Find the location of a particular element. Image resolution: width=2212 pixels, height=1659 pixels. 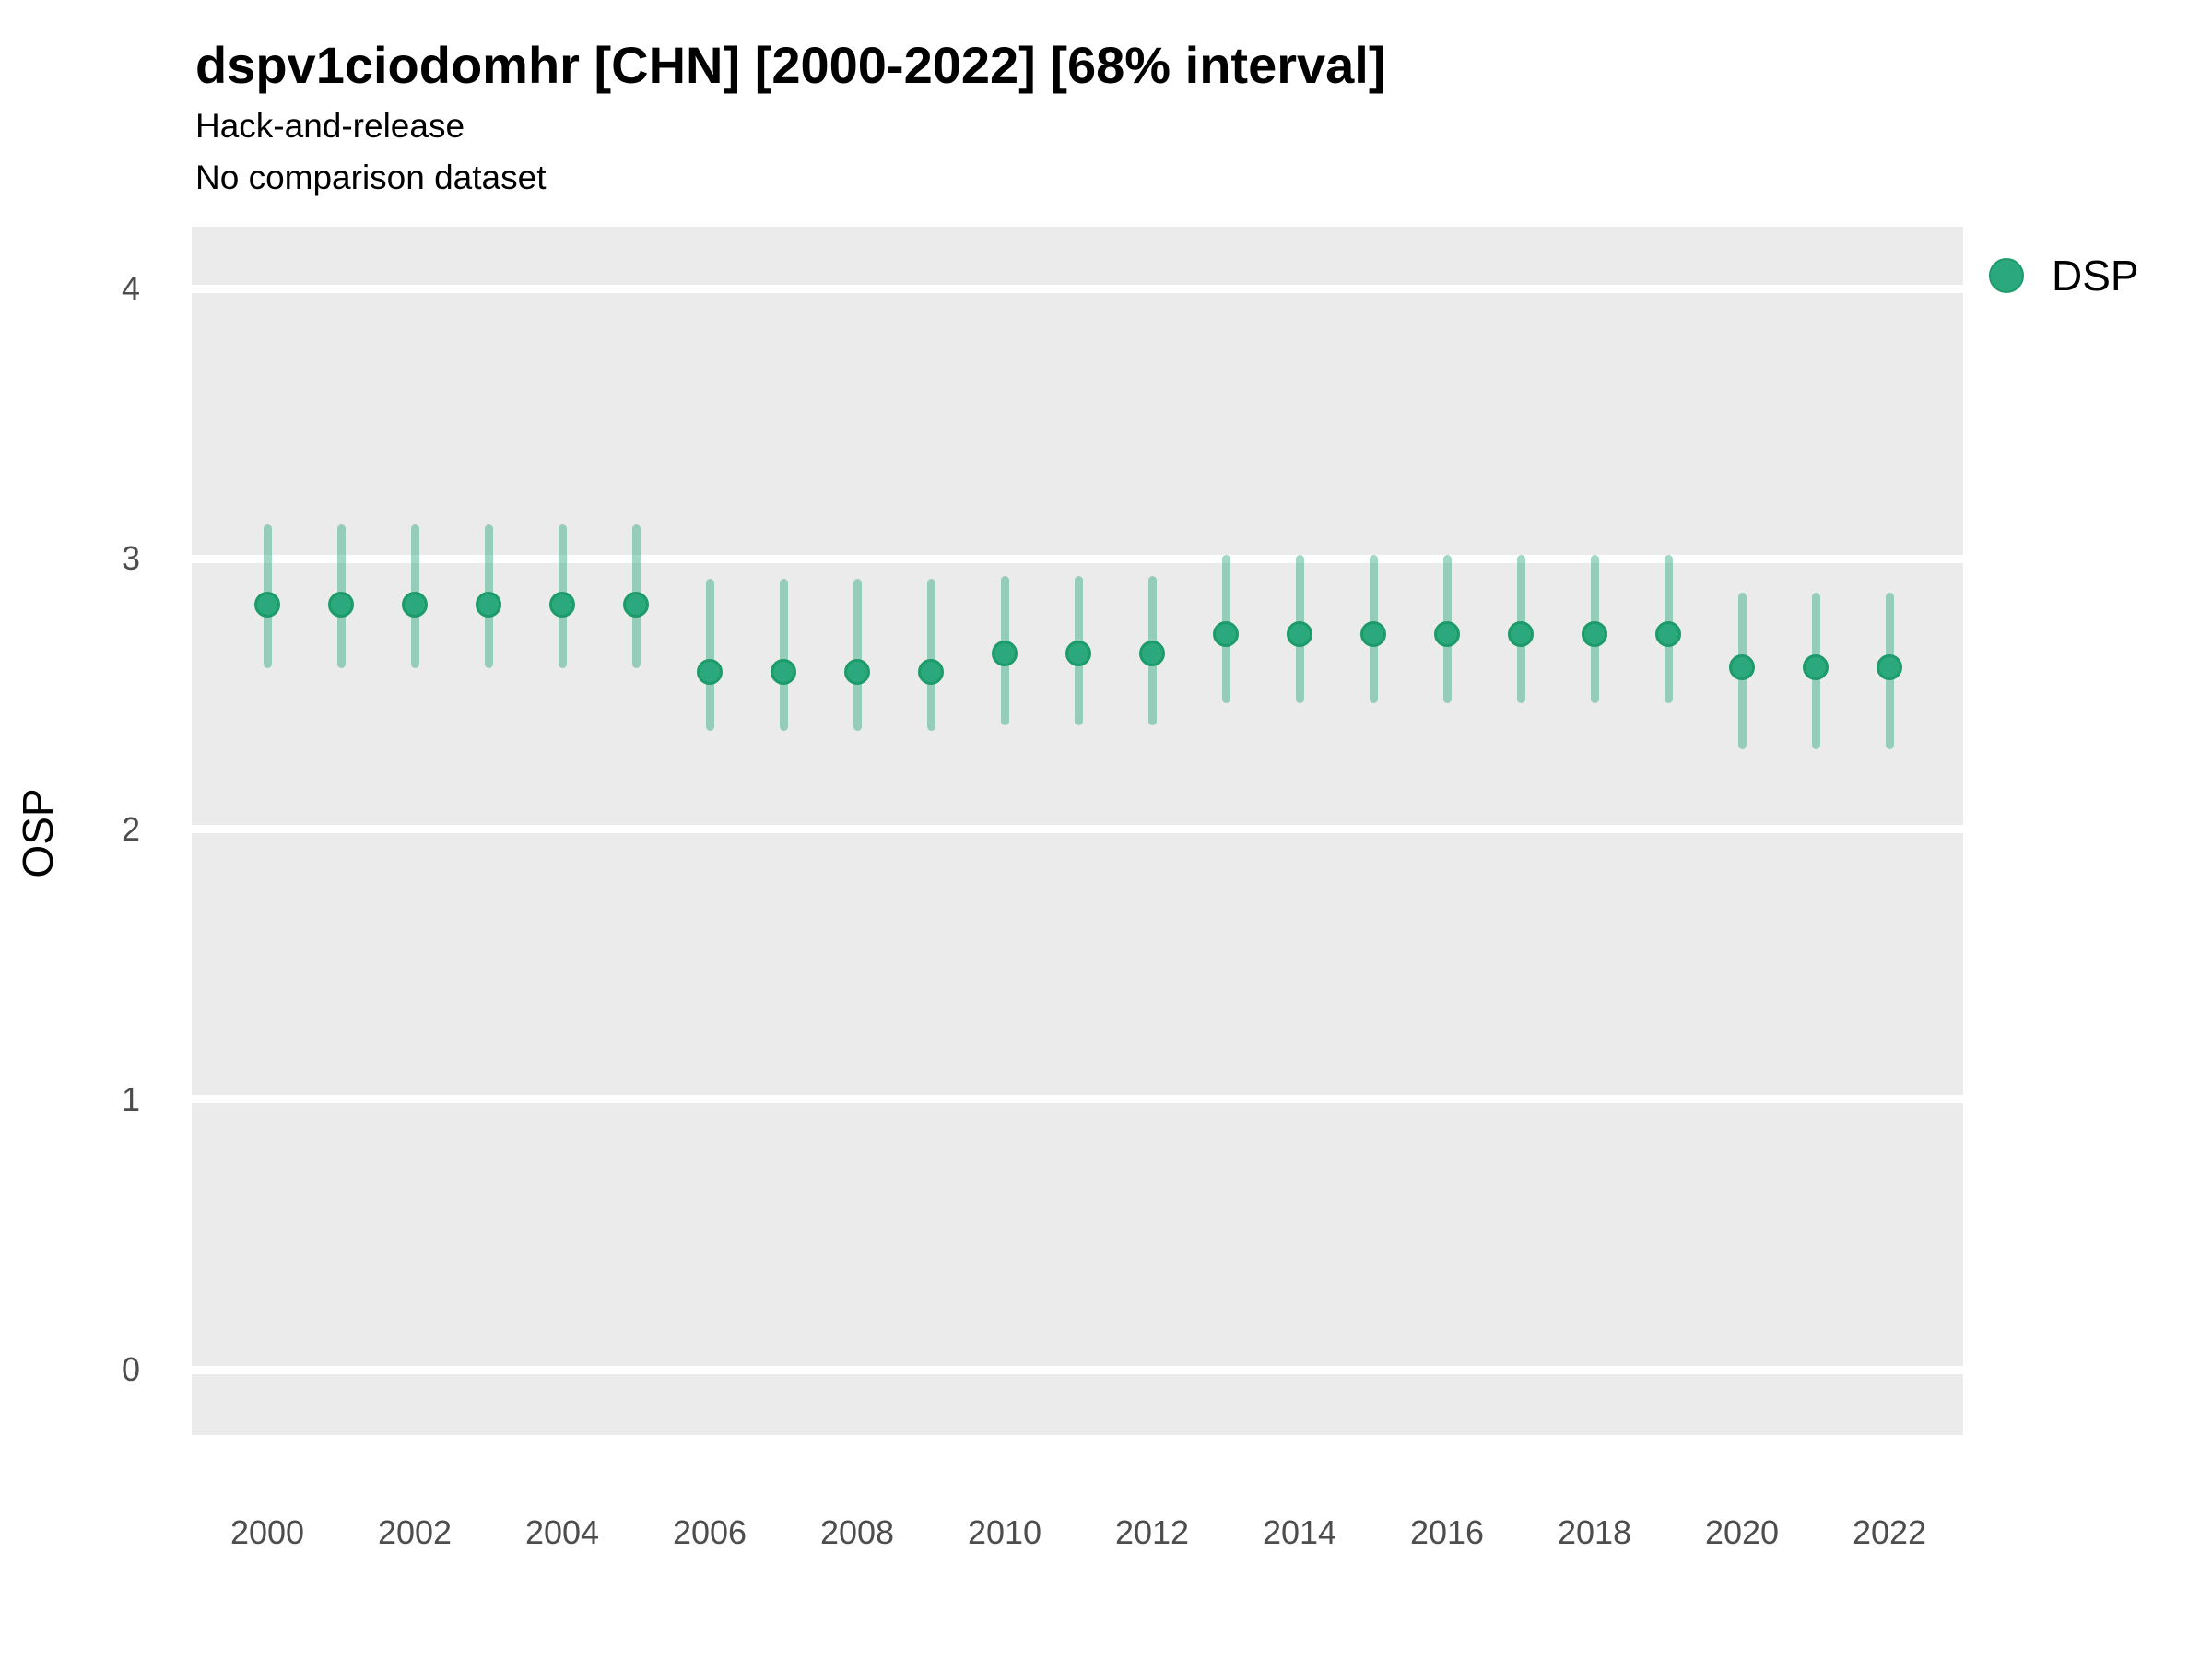

point-2014 is located at coordinates (1299, 634).